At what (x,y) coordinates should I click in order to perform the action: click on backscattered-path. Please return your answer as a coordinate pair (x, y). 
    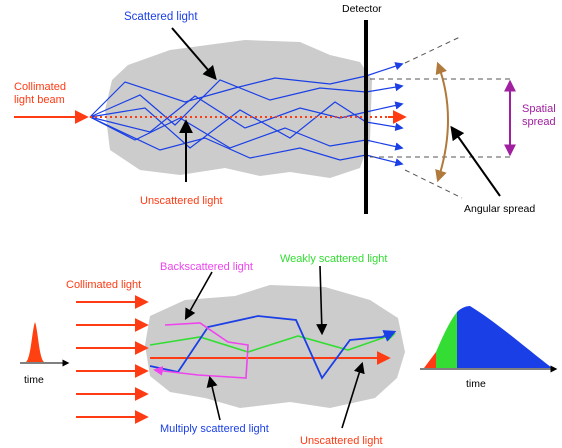
    Looking at the image, I should click on (201, 350).